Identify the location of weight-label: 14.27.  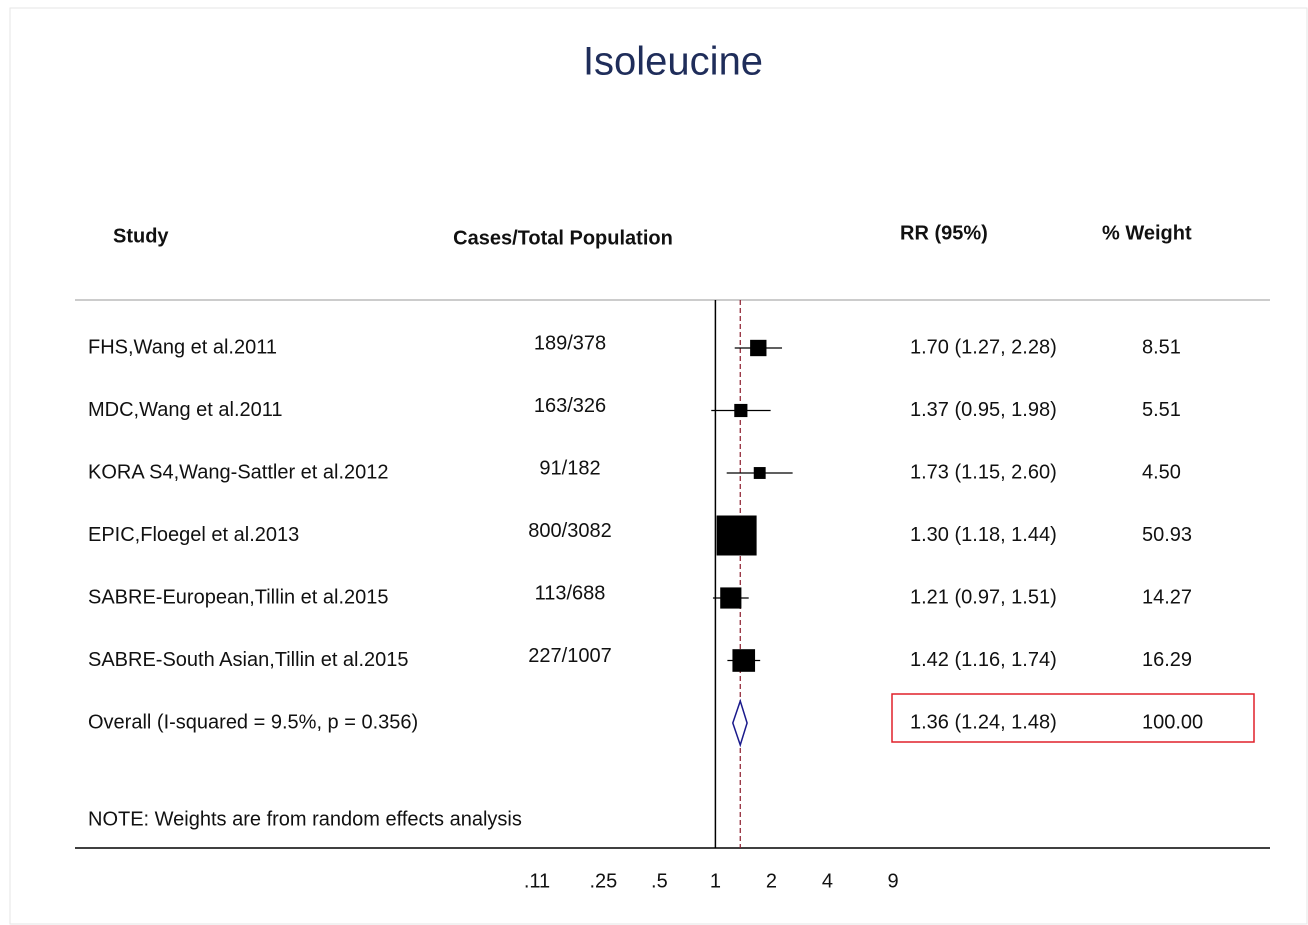
(1167, 597).